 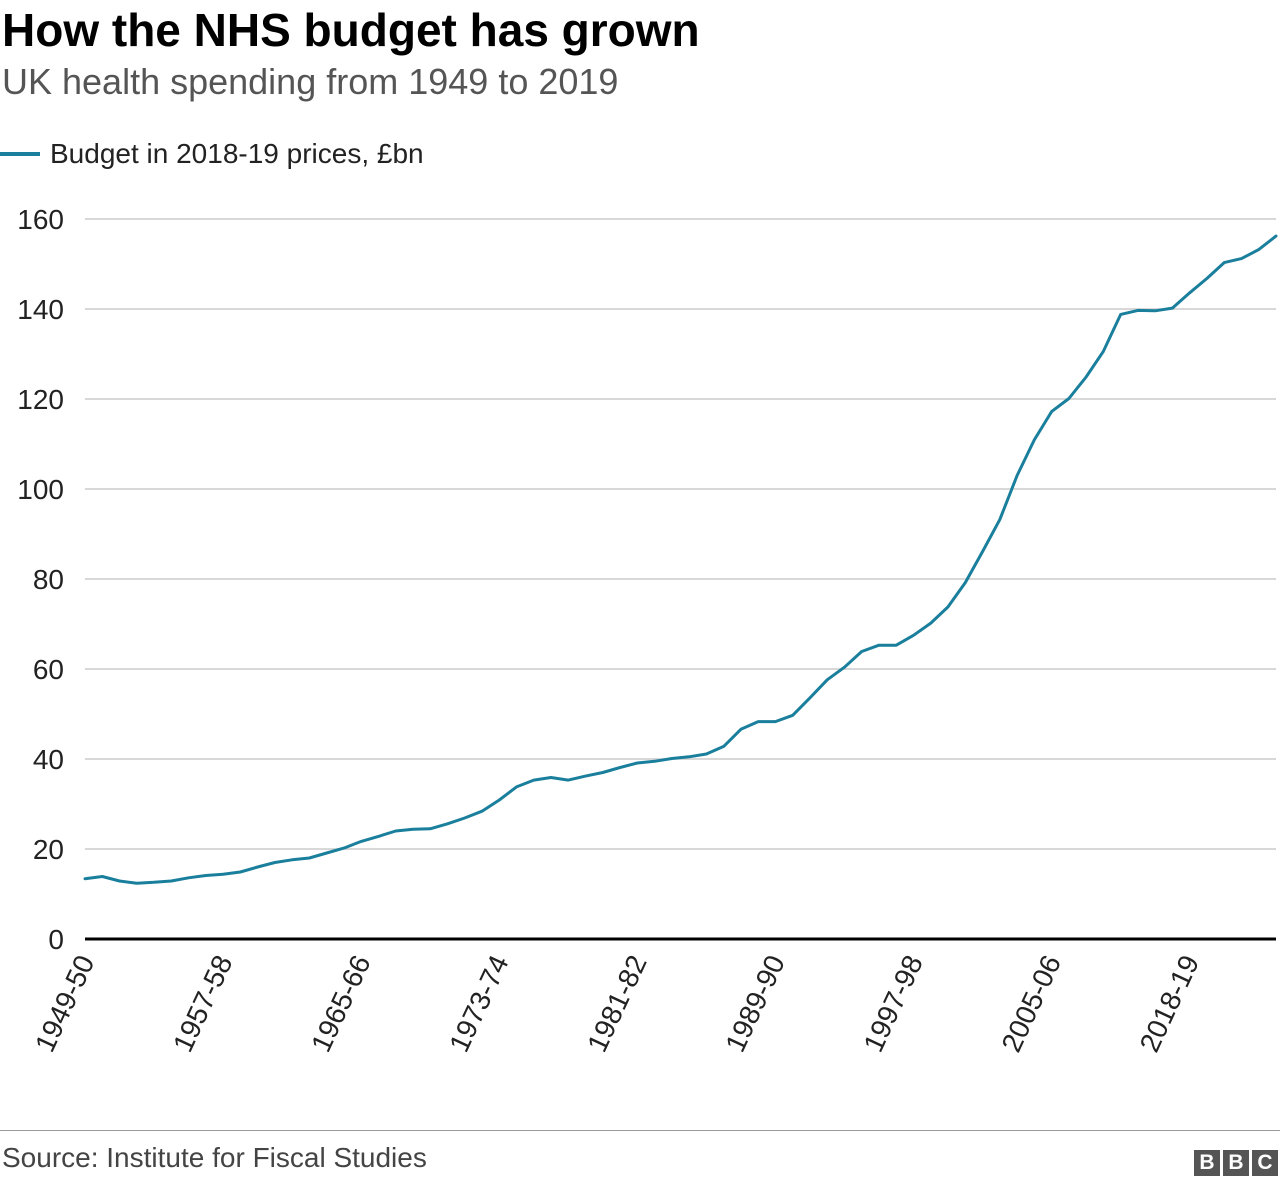 What do you see at coordinates (40, 219) in the screenshot?
I see `y-tick-label: 160` at bounding box center [40, 219].